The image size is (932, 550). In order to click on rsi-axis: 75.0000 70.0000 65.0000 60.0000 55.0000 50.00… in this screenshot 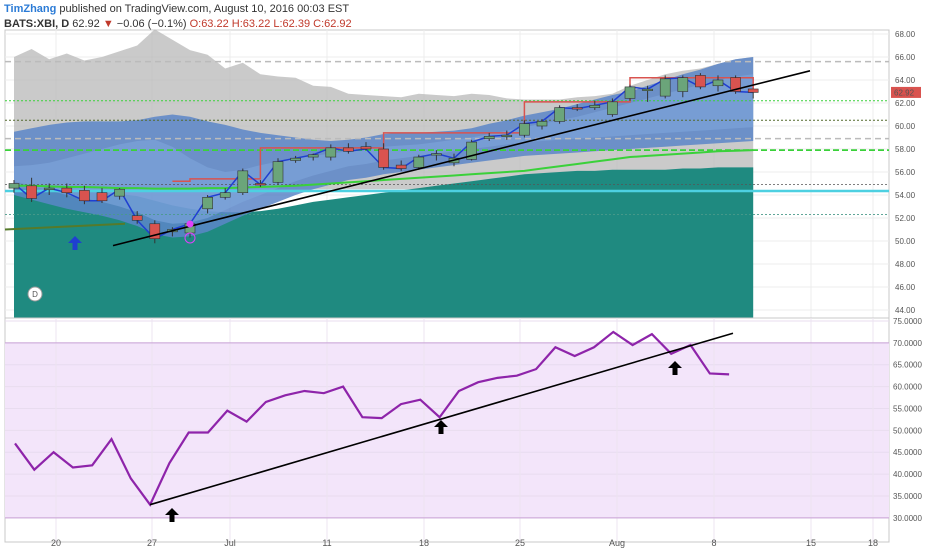, I will do `click(907, 420)`.